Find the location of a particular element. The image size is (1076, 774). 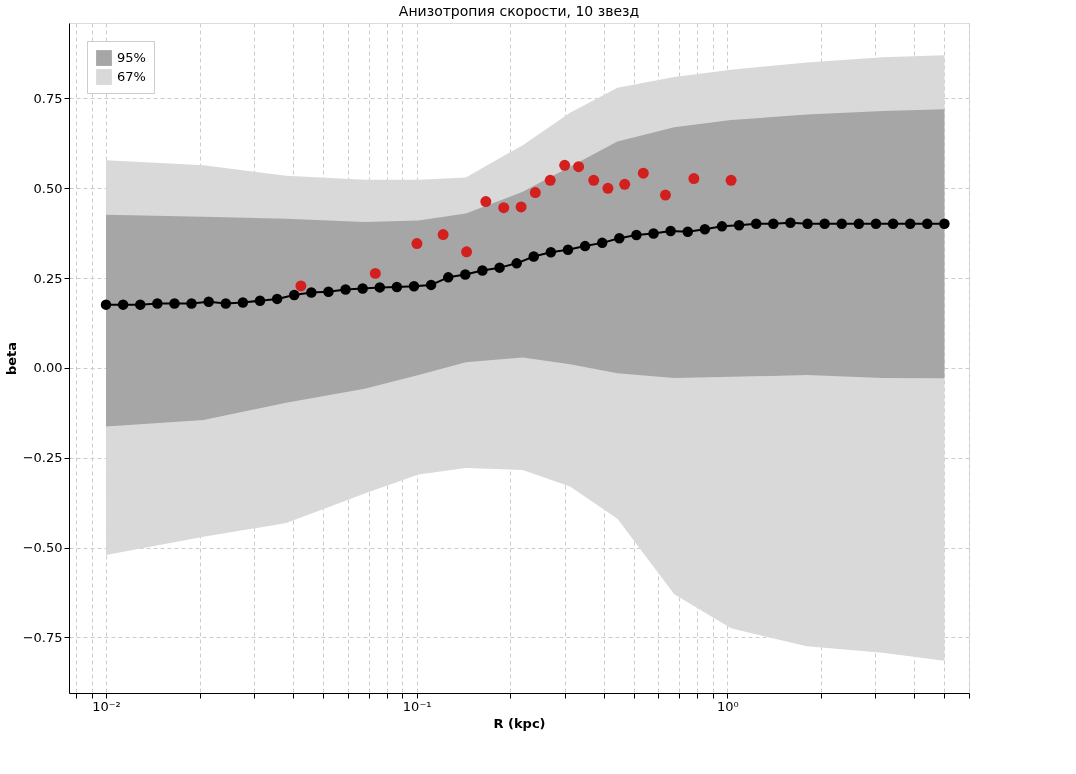

x-tick-label: 10⁰ is located at coordinates (727, 706).